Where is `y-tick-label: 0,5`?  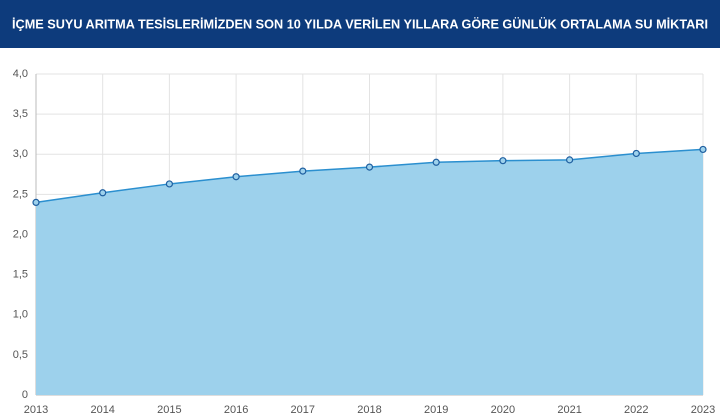
y-tick-label: 0,5 is located at coordinates (20, 355).